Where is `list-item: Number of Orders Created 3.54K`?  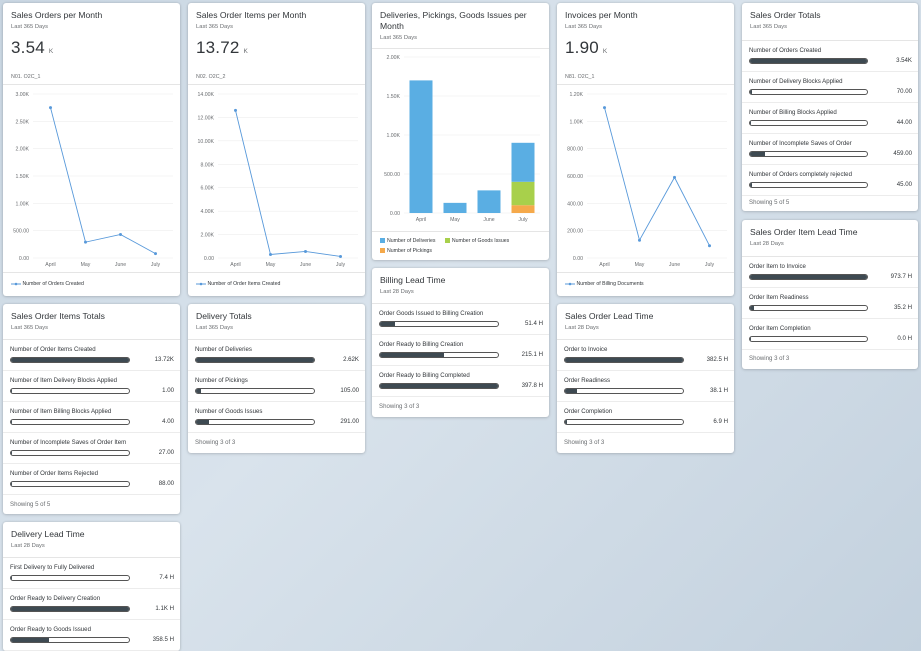
list-item: Number of Orders Created 3.54K is located at coordinates (830, 56).